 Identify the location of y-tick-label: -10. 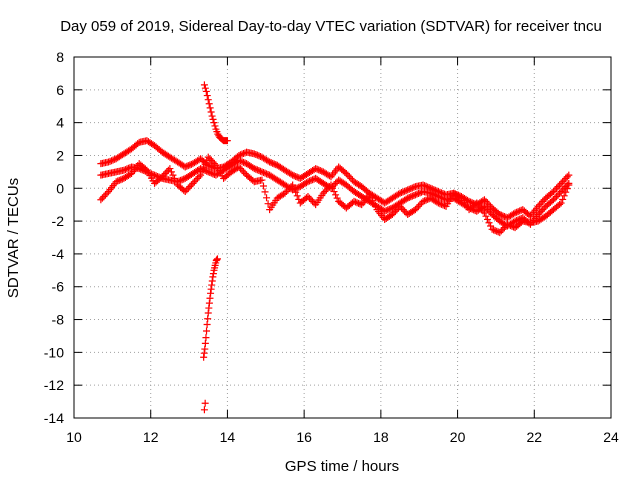
(54, 352).